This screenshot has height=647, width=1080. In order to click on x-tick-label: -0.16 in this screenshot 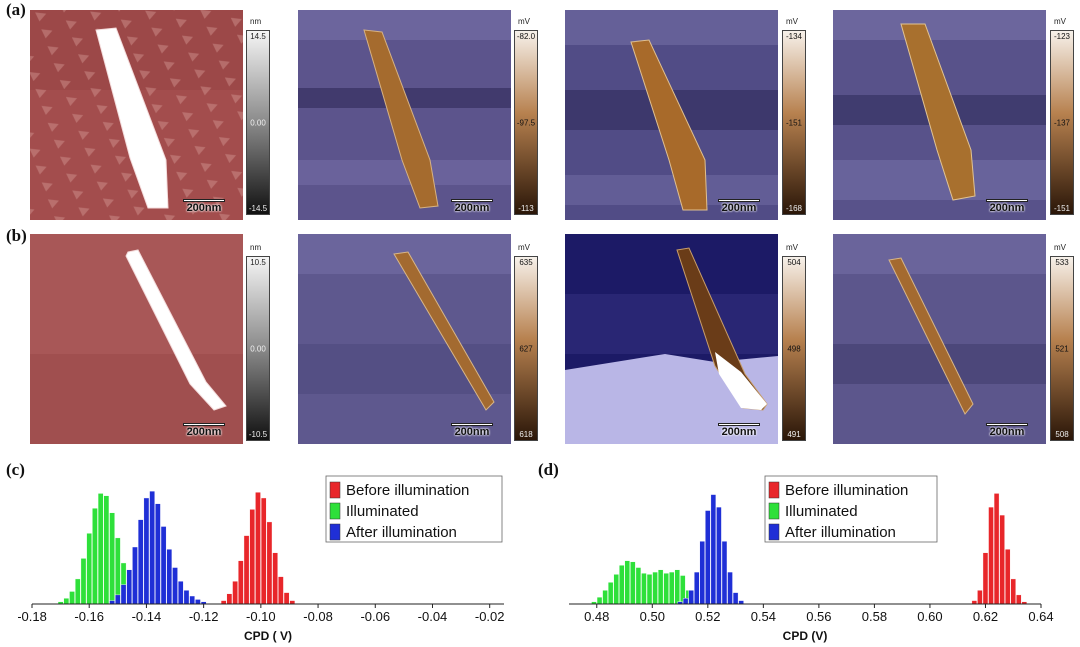, I will do `click(89, 616)`.